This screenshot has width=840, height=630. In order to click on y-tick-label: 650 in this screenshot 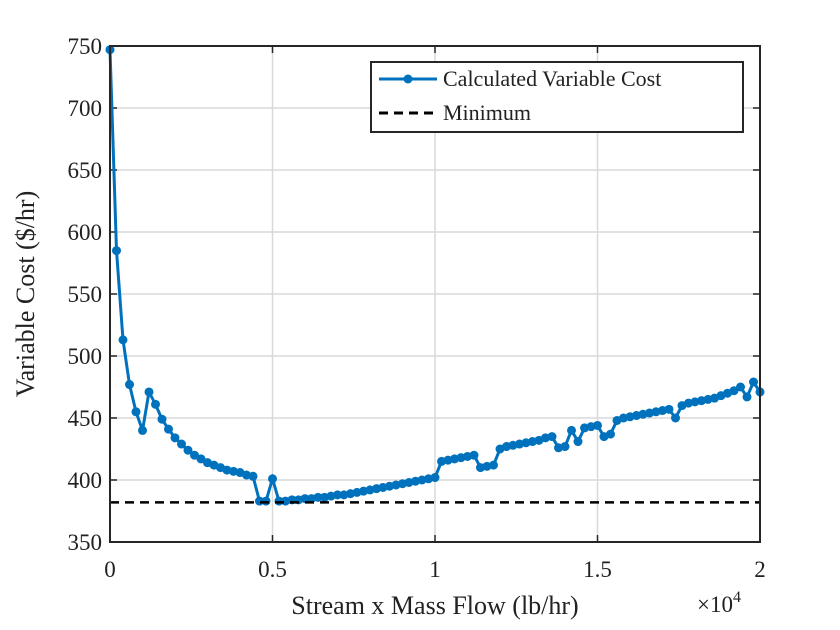, I will do `click(85, 170)`.